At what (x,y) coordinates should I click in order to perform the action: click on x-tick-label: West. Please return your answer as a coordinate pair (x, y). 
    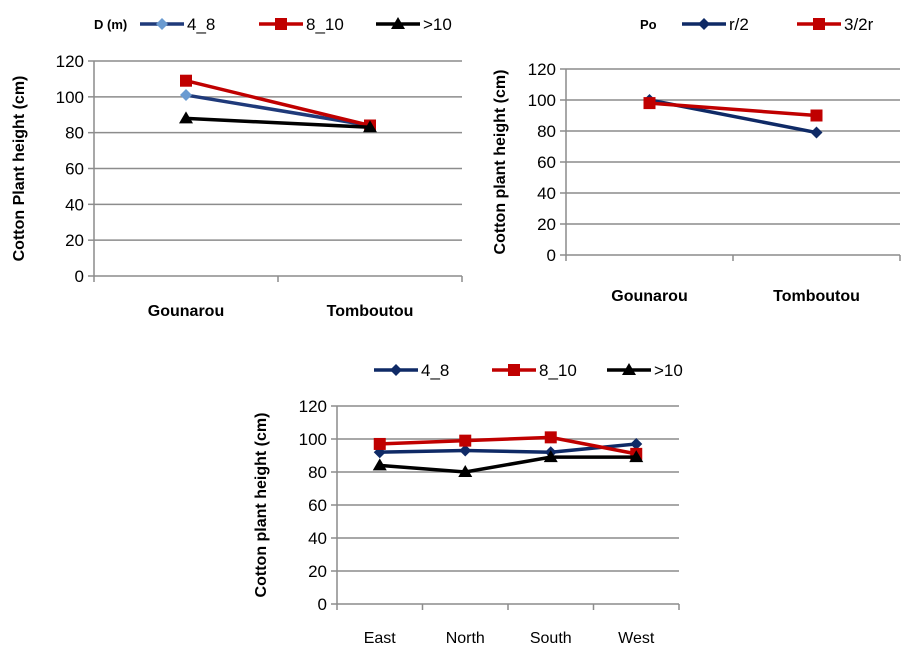
    Looking at the image, I should click on (636, 638).